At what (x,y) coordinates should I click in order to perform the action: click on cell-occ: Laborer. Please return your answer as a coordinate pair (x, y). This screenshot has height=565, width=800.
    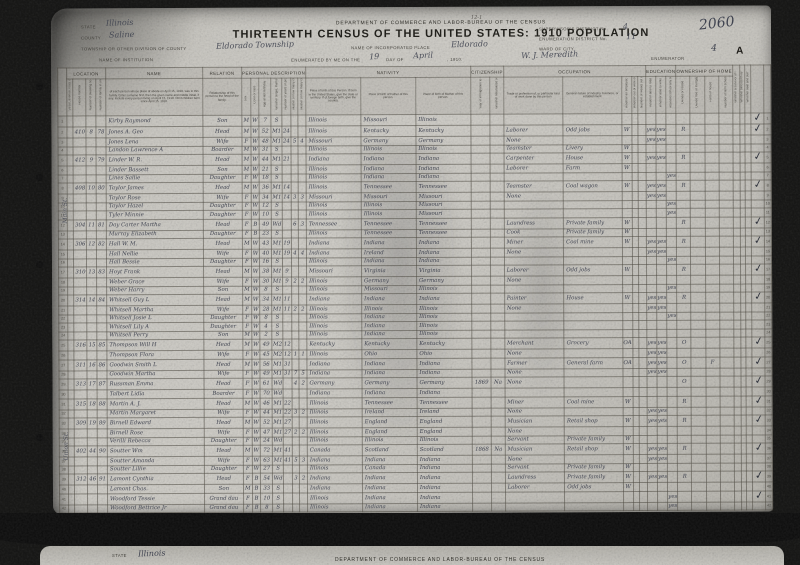
    Looking at the image, I should click on (535, 487).